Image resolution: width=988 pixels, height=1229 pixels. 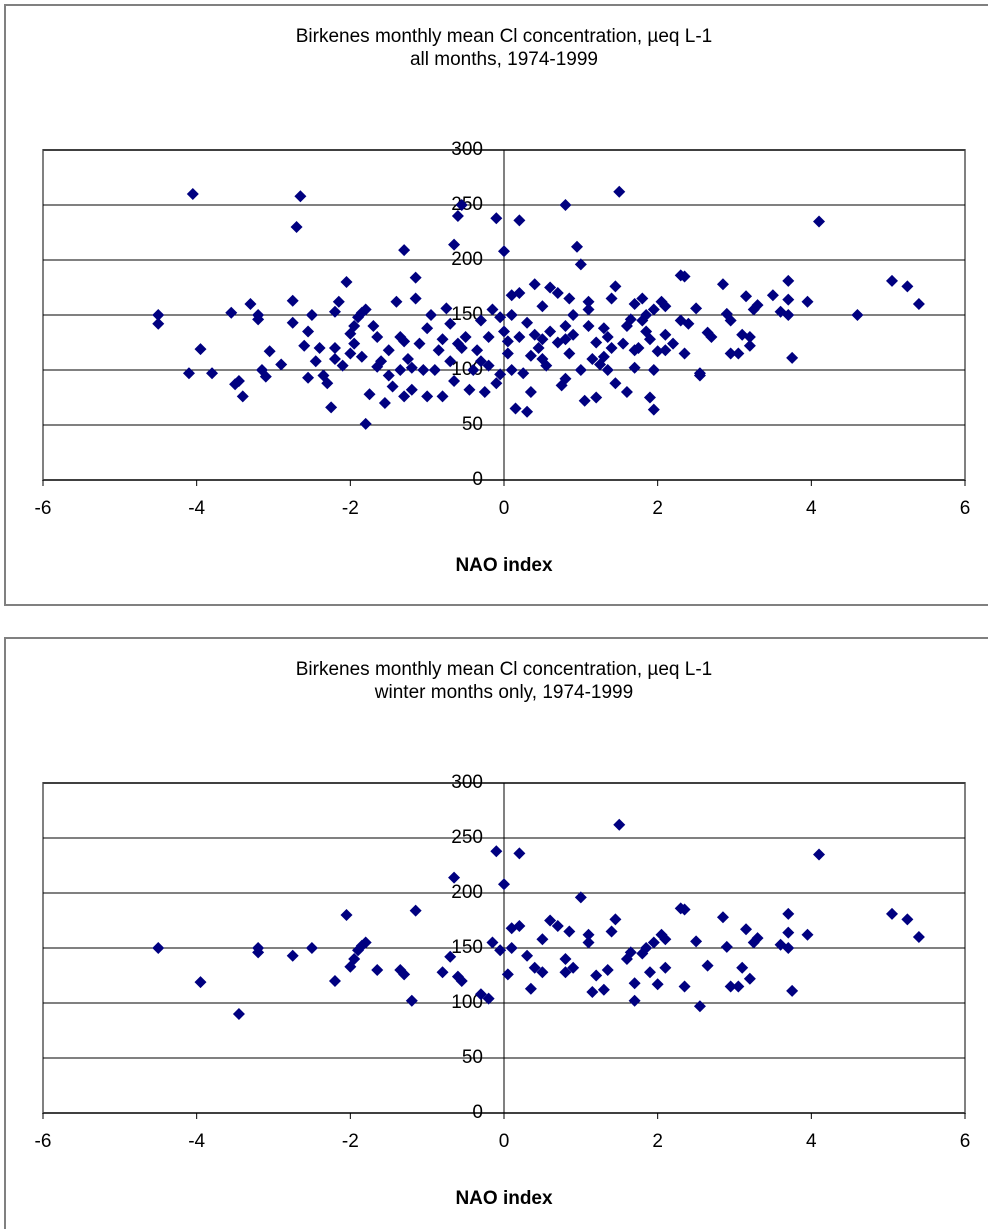 What do you see at coordinates (43, 508) in the screenshot?
I see `x-tick-label: -6` at bounding box center [43, 508].